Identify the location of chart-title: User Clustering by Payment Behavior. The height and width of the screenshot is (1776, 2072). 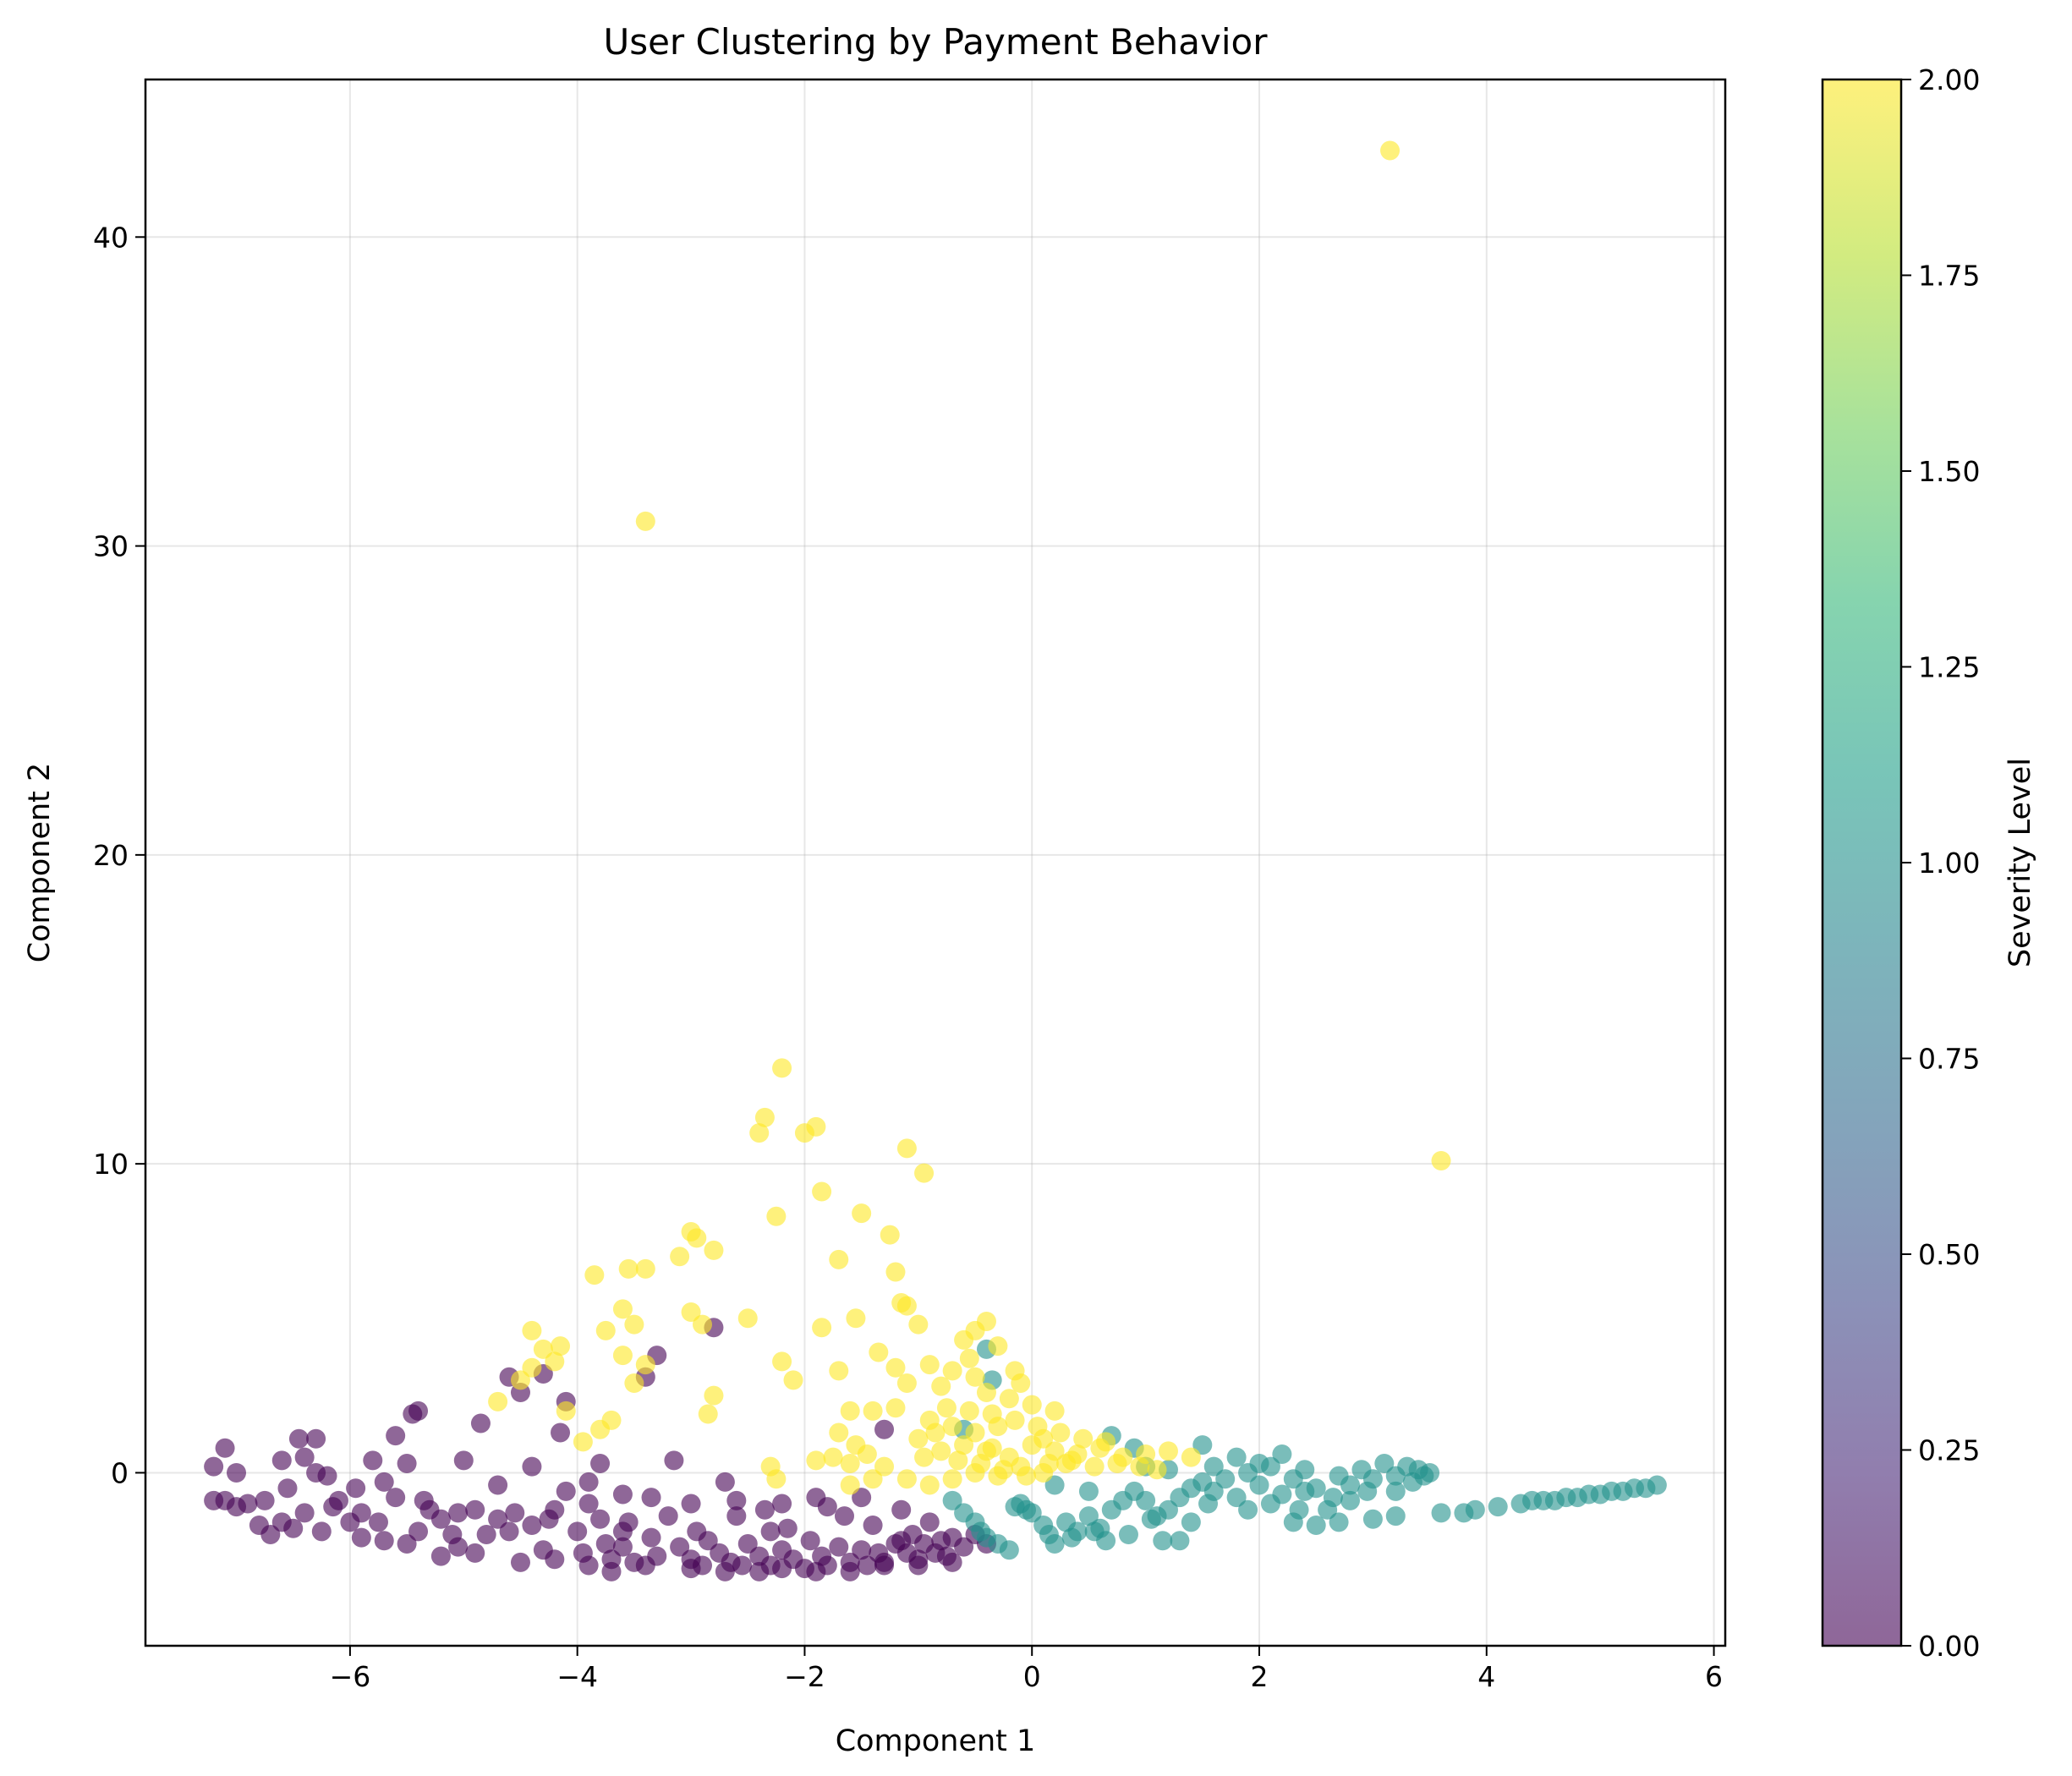
(936, 42).